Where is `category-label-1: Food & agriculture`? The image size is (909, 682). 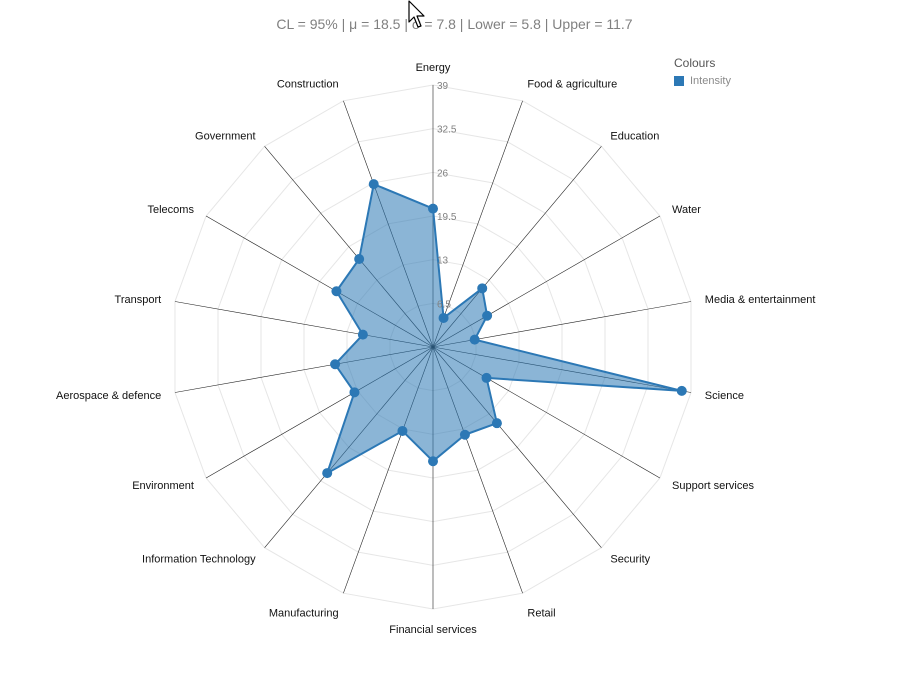 category-label-1: Food & agriculture is located at coordinates (572, 85).